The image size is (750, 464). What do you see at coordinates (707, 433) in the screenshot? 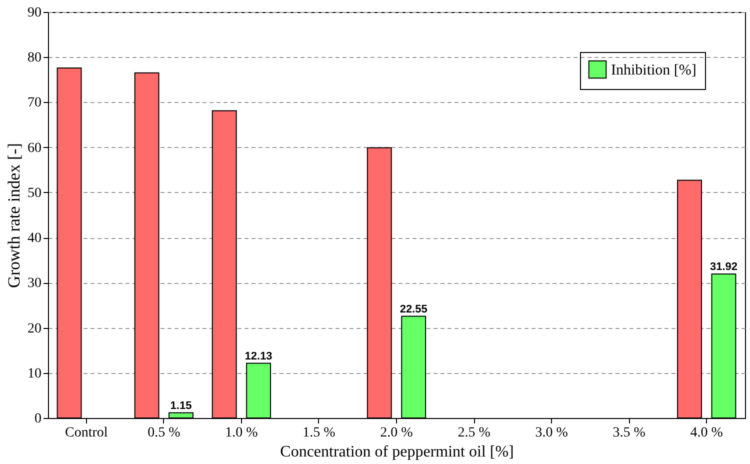
I see `x-tick-label: 4.0 %` at bounding box center [707, 433].